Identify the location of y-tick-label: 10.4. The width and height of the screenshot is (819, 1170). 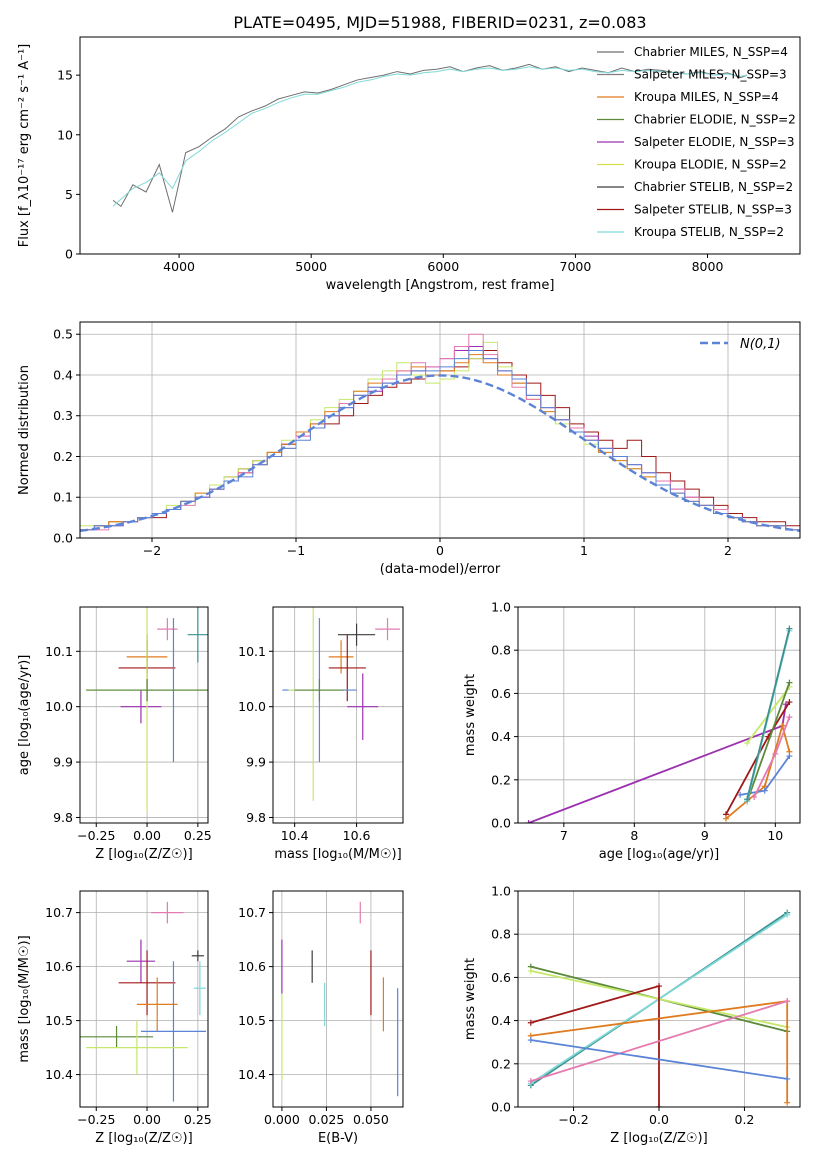
(252, 1074).